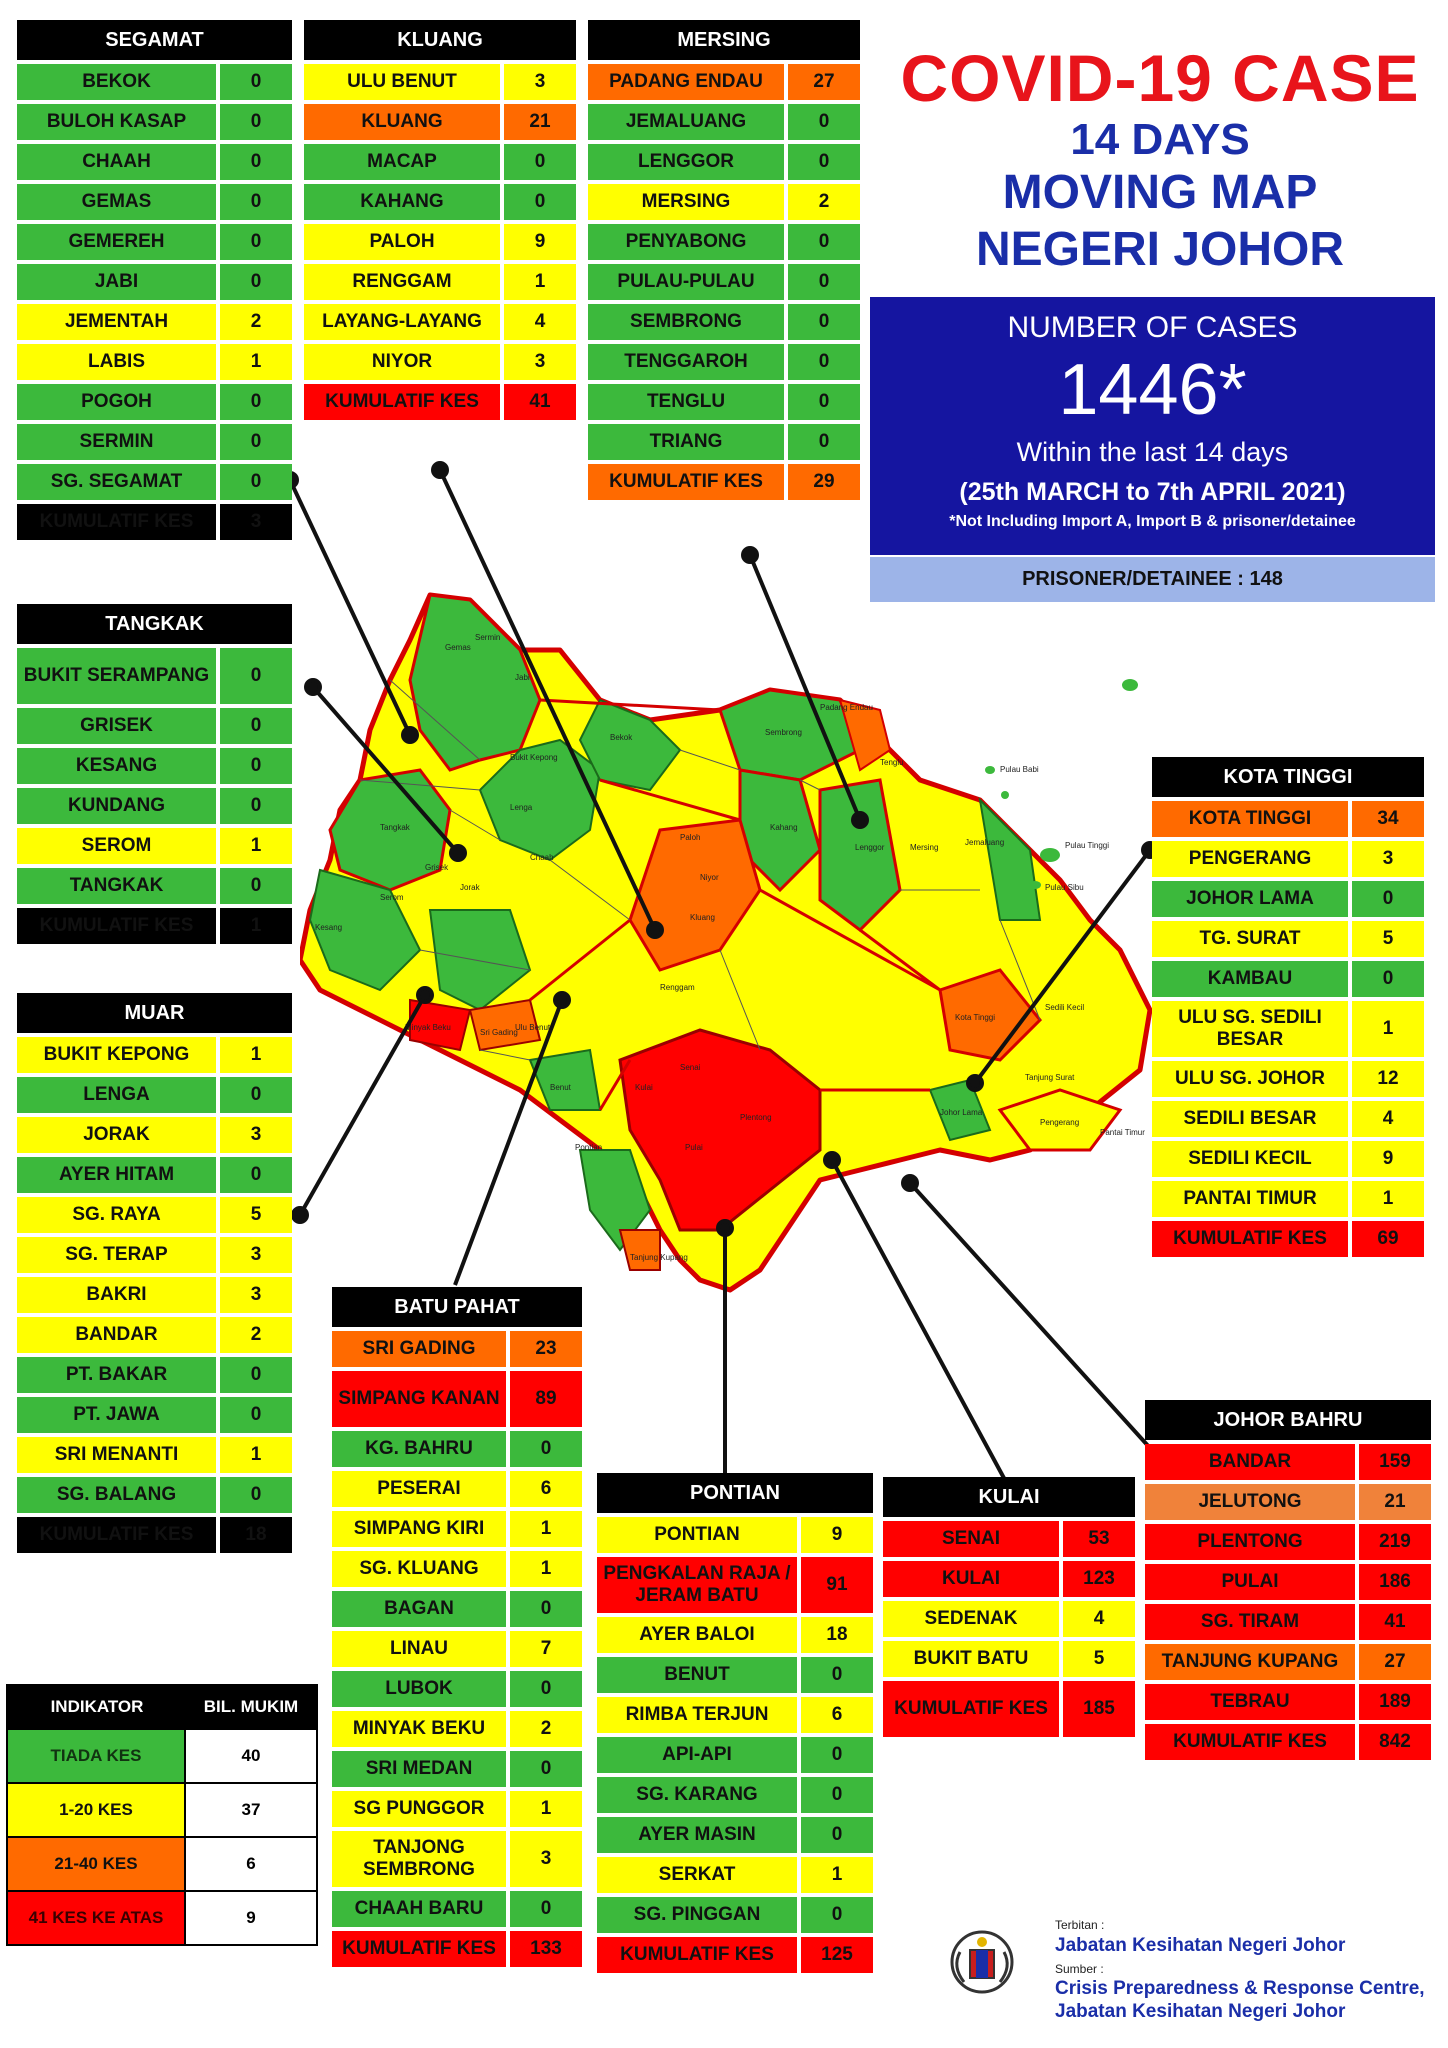 The width and height of the screenshot is (1448, 2048). Describe the element at coordinates (154, 204) in the screenshot. I see `mukim-row: GEMAS 0` at that location.